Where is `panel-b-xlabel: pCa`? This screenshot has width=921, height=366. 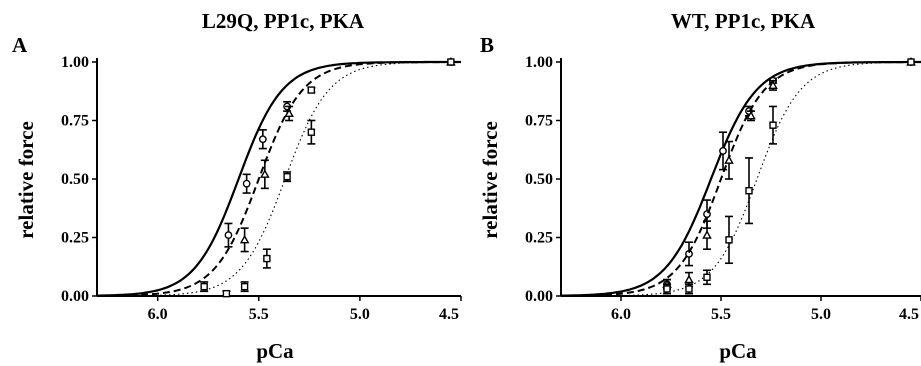 panel-b-xlabel: pCa is located at coordinates (738, 351).